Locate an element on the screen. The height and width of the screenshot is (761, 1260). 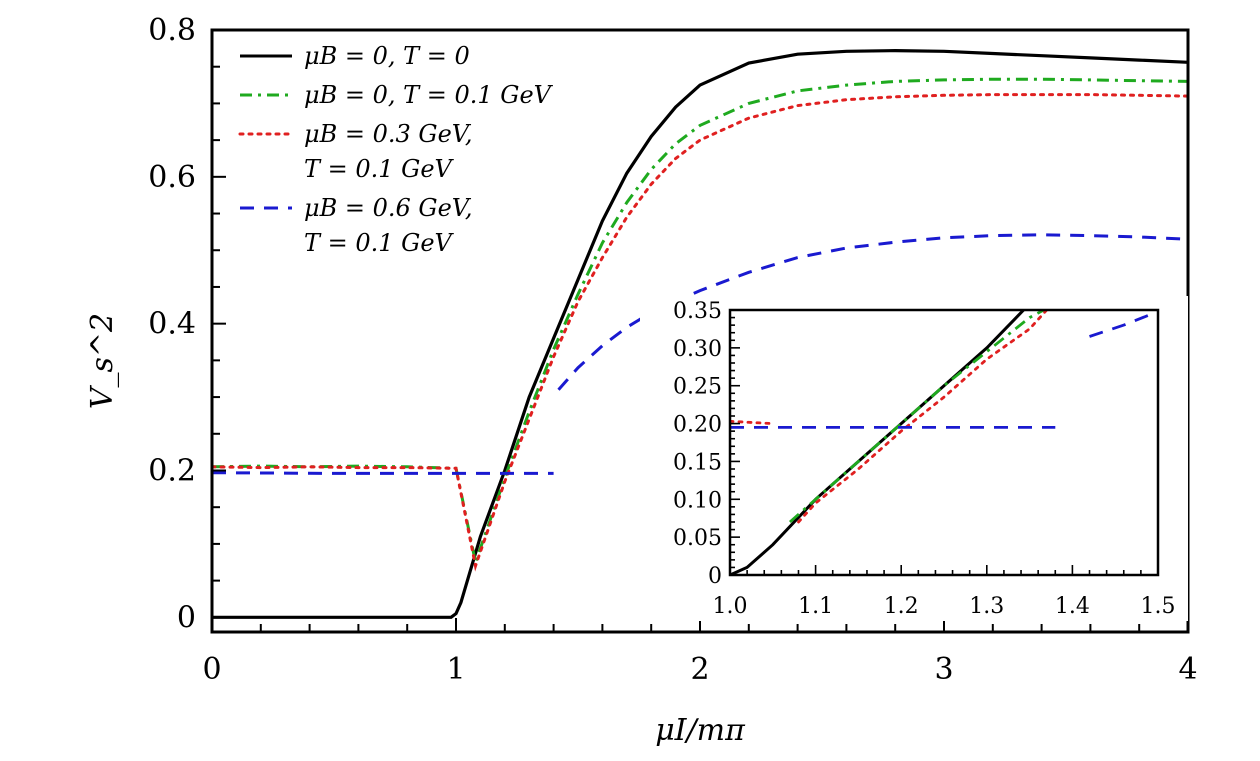
inset-y-tick-label: 0 is located at coordinates (715, 576).